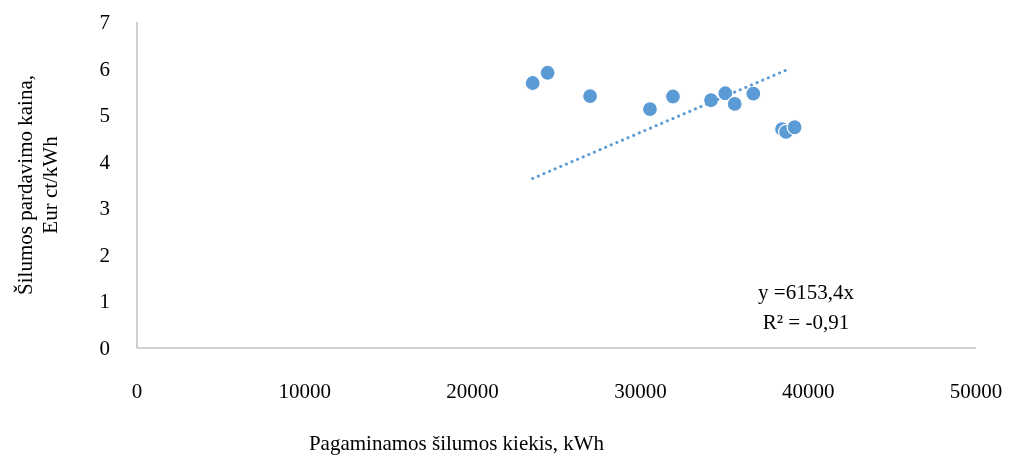  Describe the element at coordinates (104, 348) in the screenshot. I see `y-tick-label: 0` at that location.